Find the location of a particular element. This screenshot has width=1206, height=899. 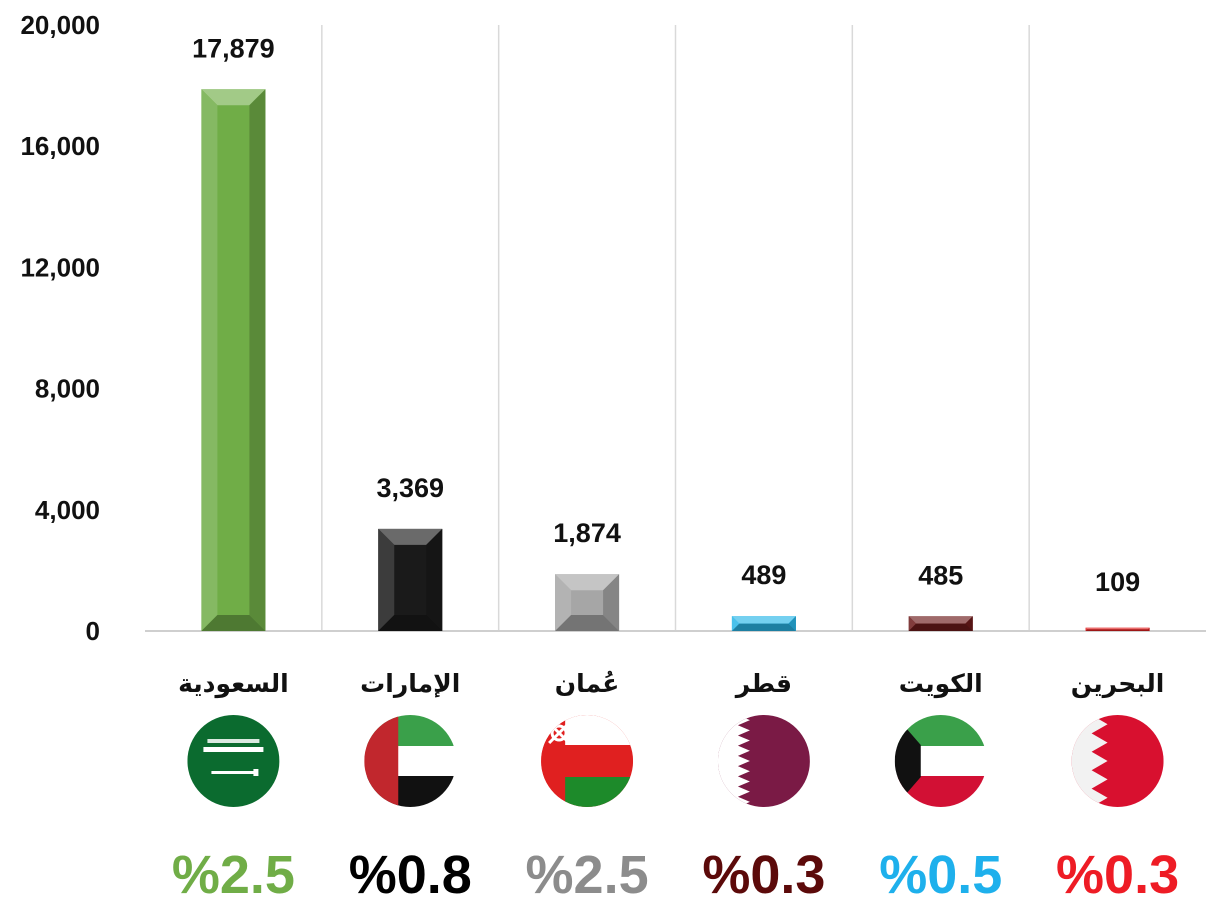

category-label: عُمان is located at coordinates (587, 683).